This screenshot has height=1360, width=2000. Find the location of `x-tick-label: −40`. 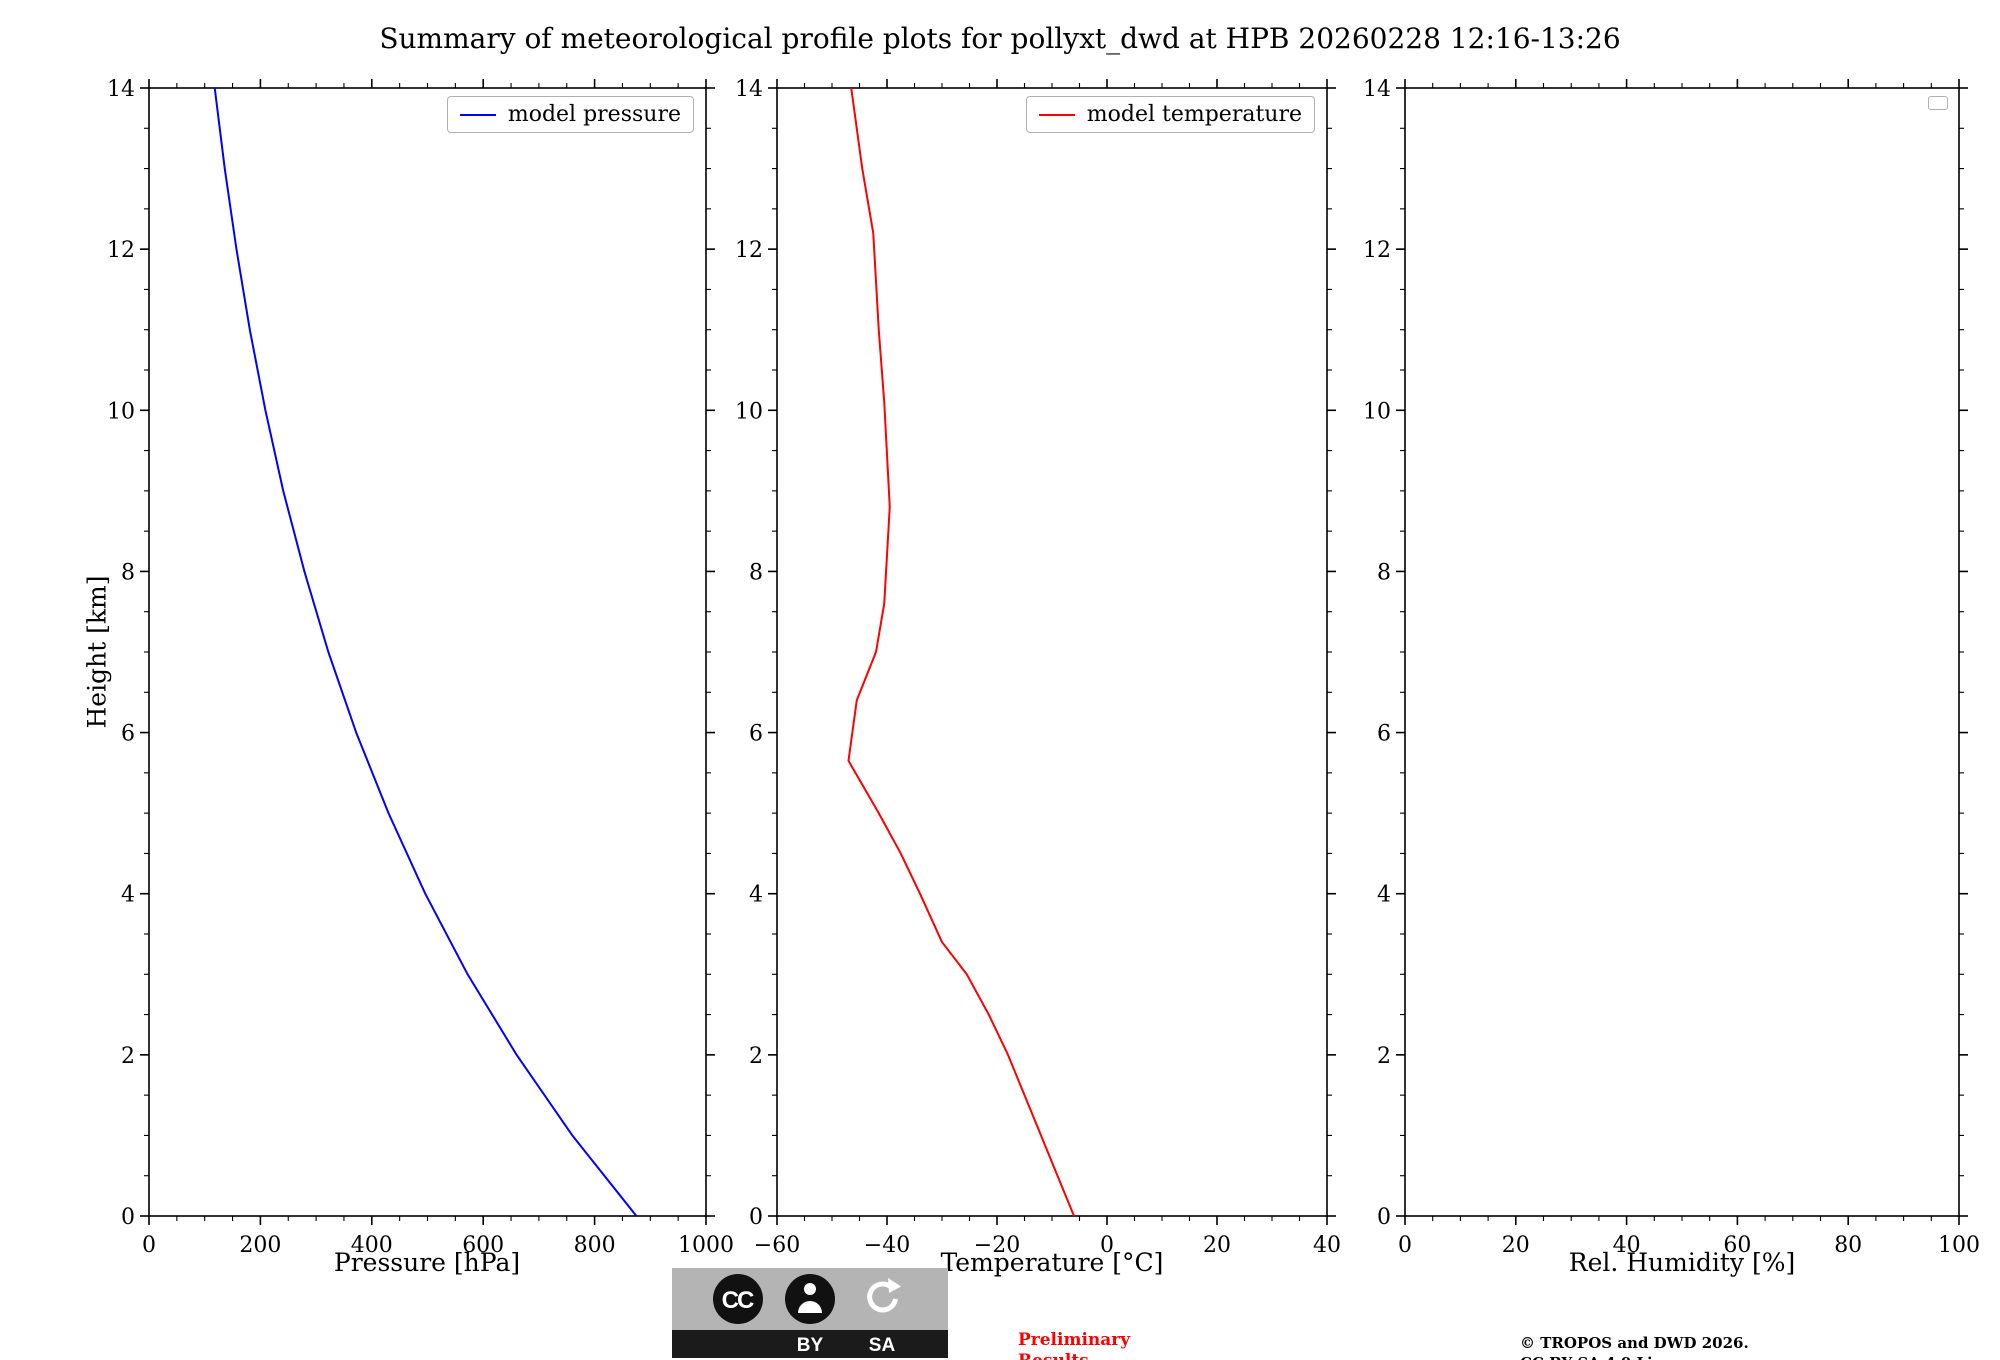

x-tick-label: −40 is located at coordinates (887, 1245).